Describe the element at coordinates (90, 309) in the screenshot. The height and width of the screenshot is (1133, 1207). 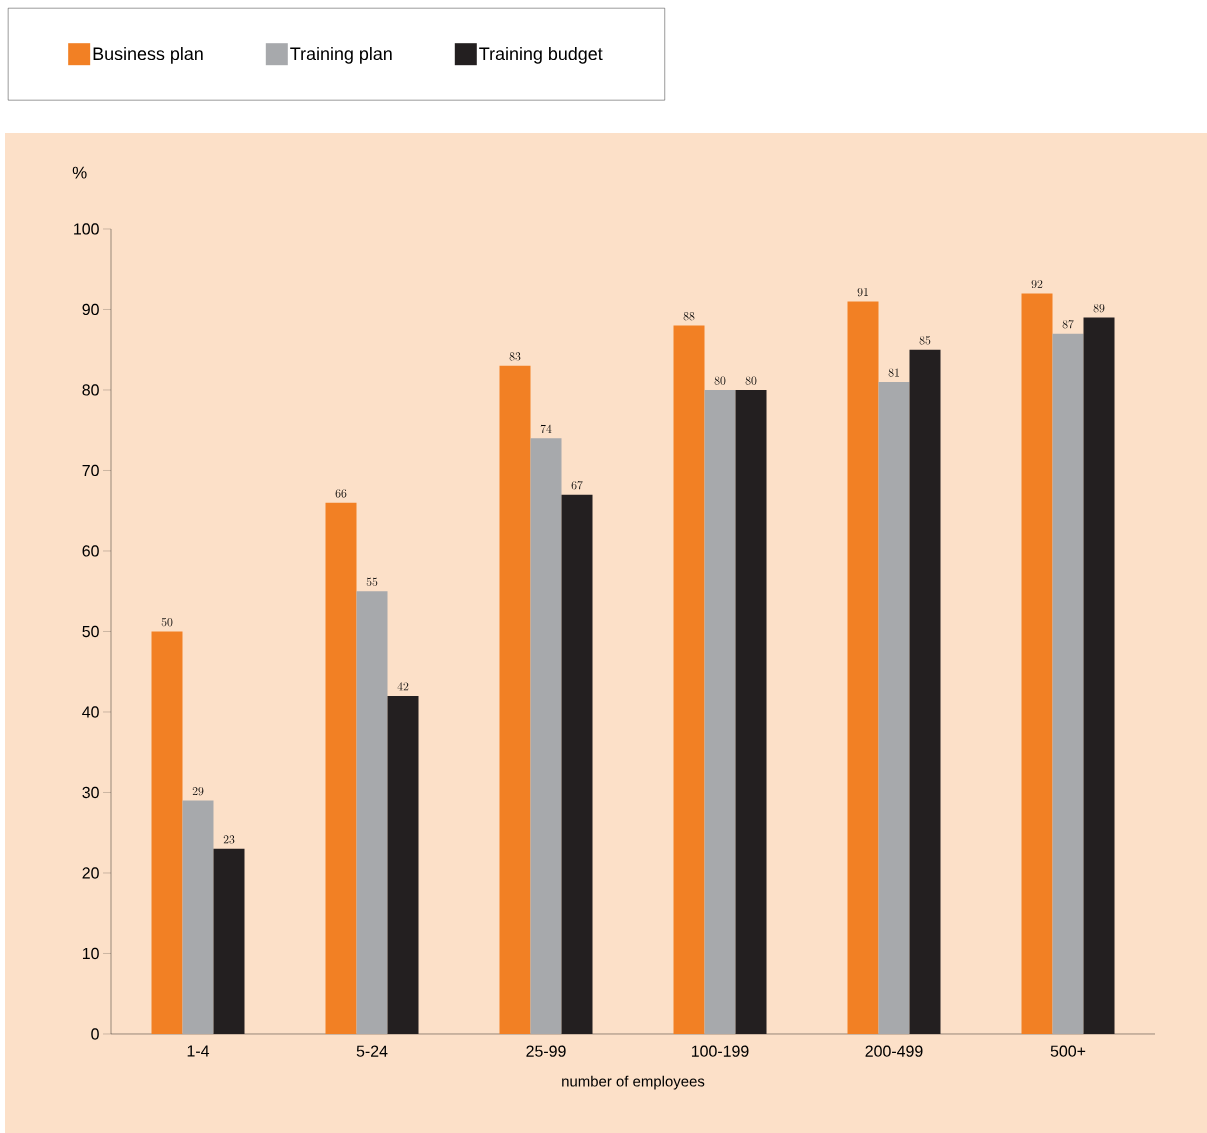
I see `y-tick-label: 90` at that location.